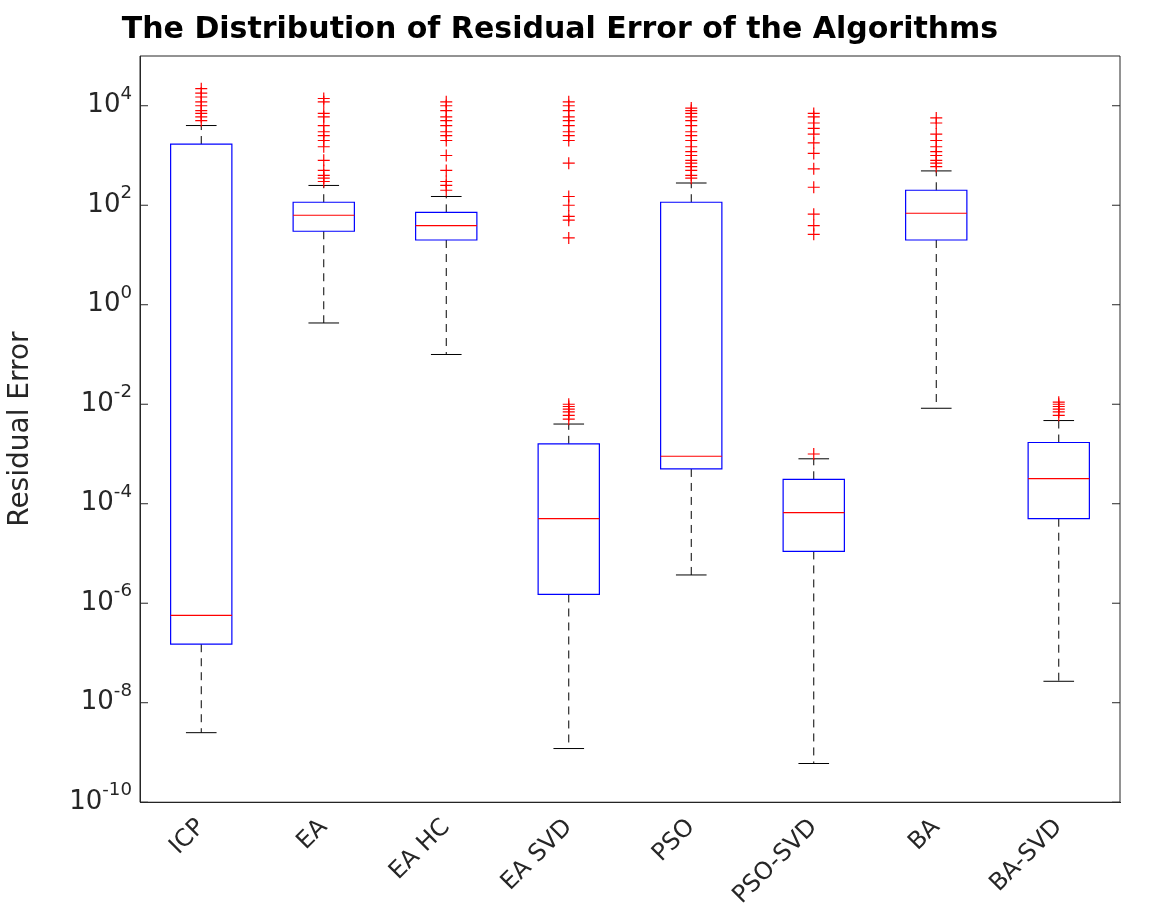  What do you see at coordinates (560, 27) in the screenshot?
I see `chart-title: The Distribution of Residual Error of the Algorithms` at bounding box center [560, 27].